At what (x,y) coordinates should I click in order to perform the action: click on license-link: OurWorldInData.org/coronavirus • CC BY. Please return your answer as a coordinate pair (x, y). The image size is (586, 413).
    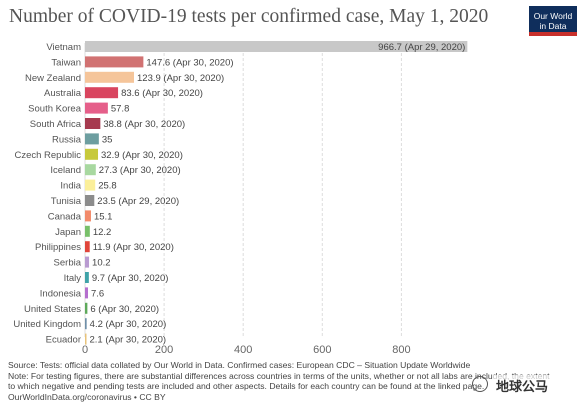
    Looking at the image, I should click on (87, 396).